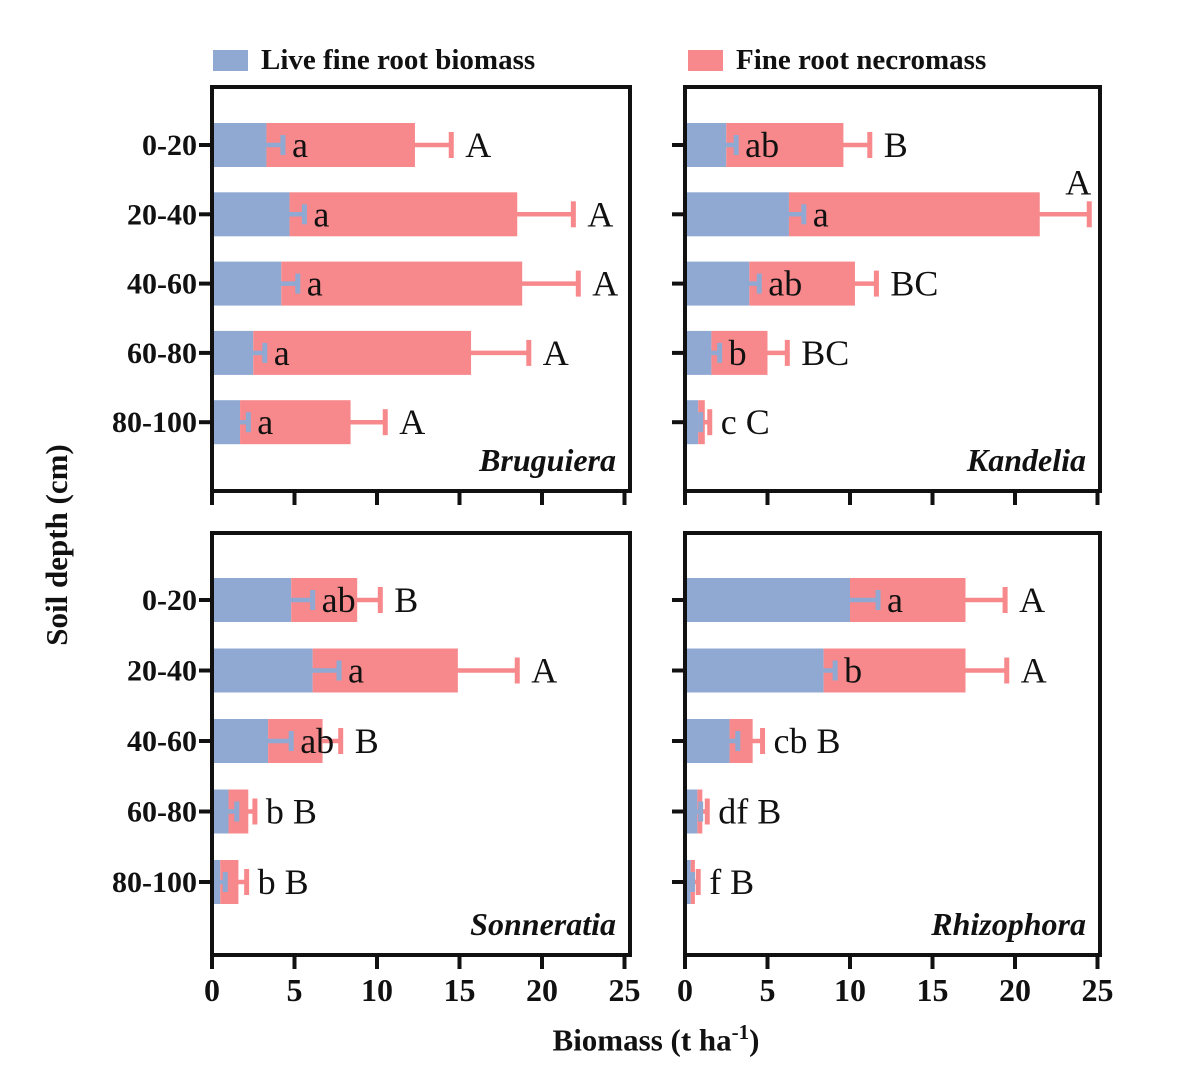 This screenshot has height=1074, width=1200. I want to click on legend-label-necro: Fine root necromass, so click(861, 60).